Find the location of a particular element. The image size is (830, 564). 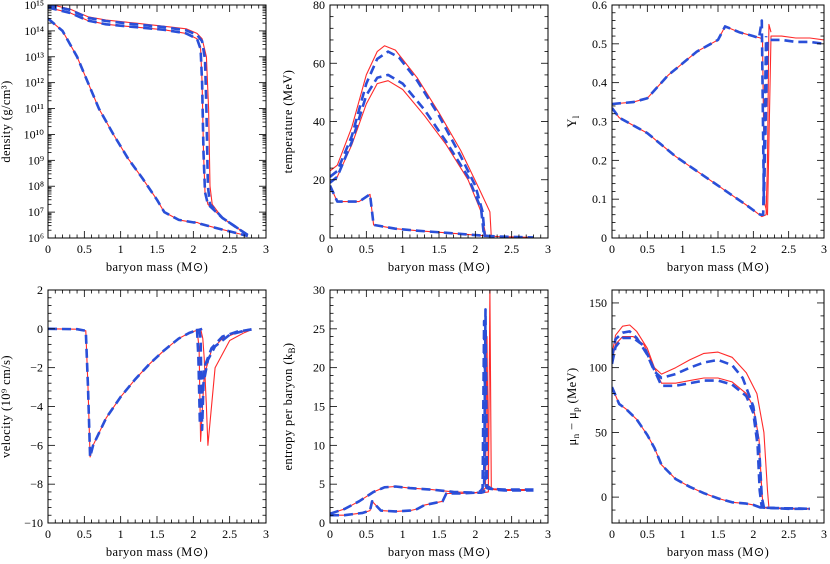

y-tick-label: 10¹² is located at coordinates (35, 83).